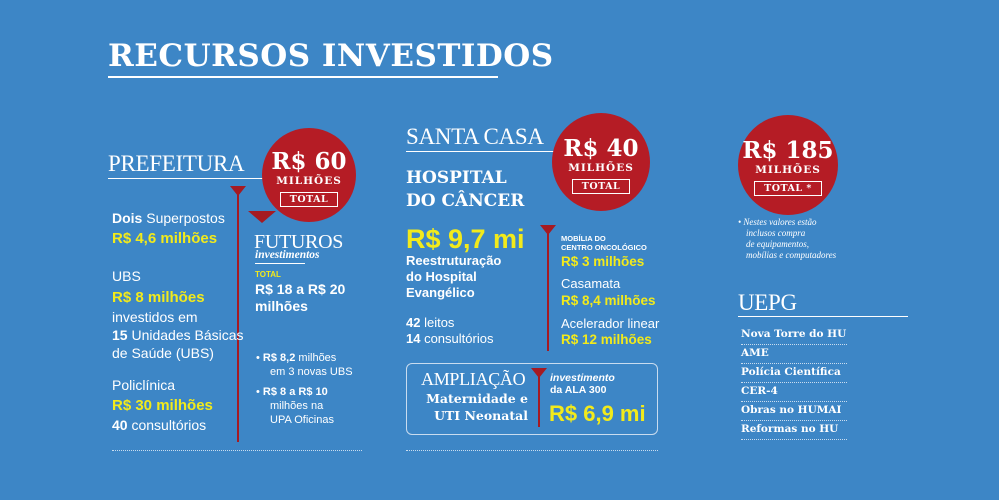  What do you see at coordinates (168, 229) in the screenshot?
I see `superpostos-item: Dois Superpostos R$ 4,6 milhões` at bounding box center [168, 229].